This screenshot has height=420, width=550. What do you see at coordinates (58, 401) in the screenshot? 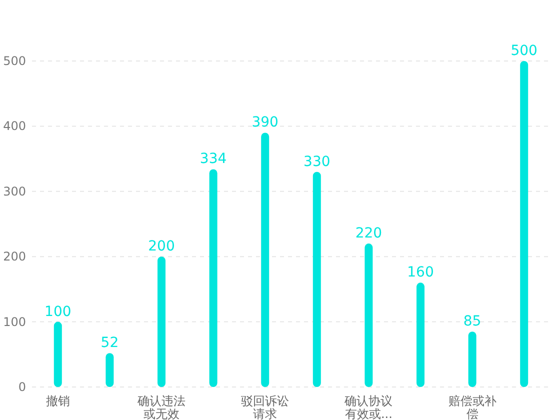
I see `x-tick-label: 撤销` at bounding box center [58, 401].